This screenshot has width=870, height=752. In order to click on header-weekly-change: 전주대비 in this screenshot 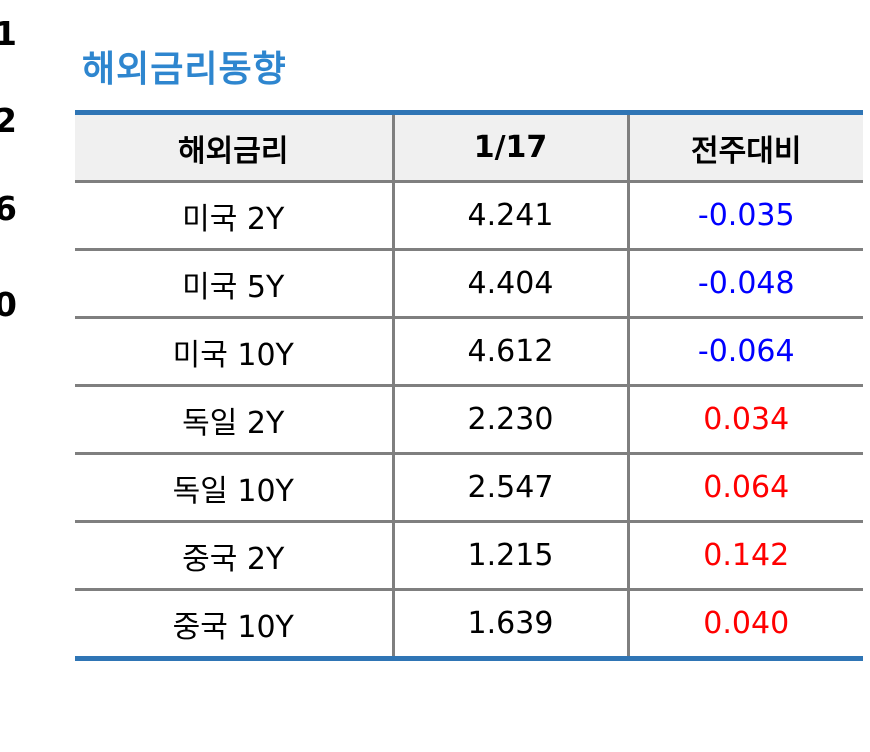, I will do `click(745, 147)`.